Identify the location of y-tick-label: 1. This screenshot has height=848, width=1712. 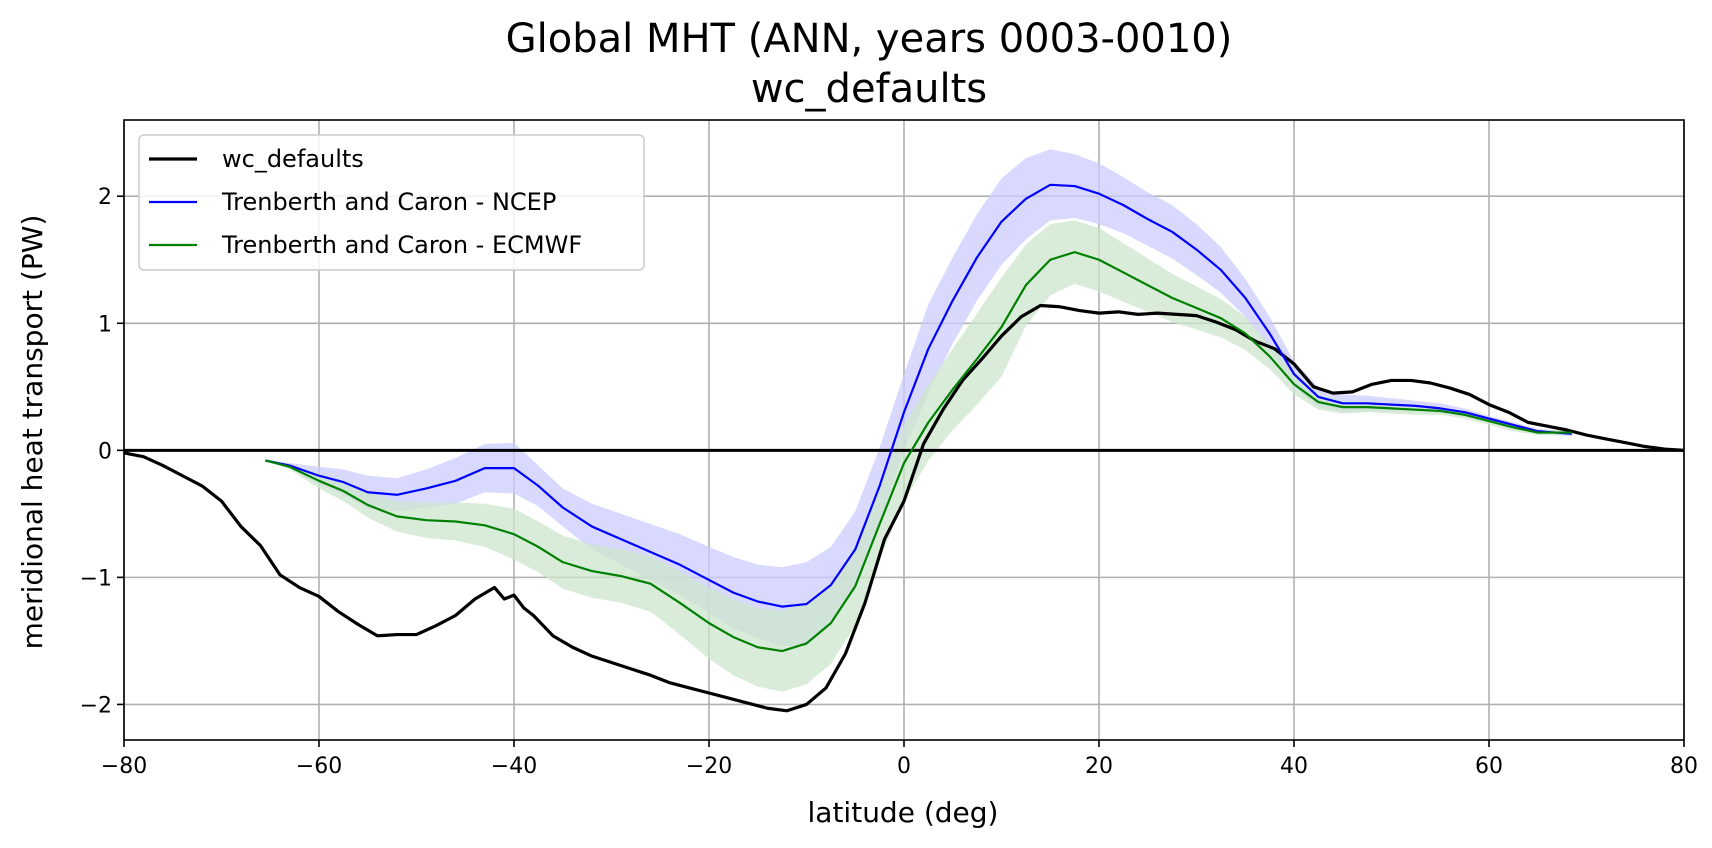
(105, 324).